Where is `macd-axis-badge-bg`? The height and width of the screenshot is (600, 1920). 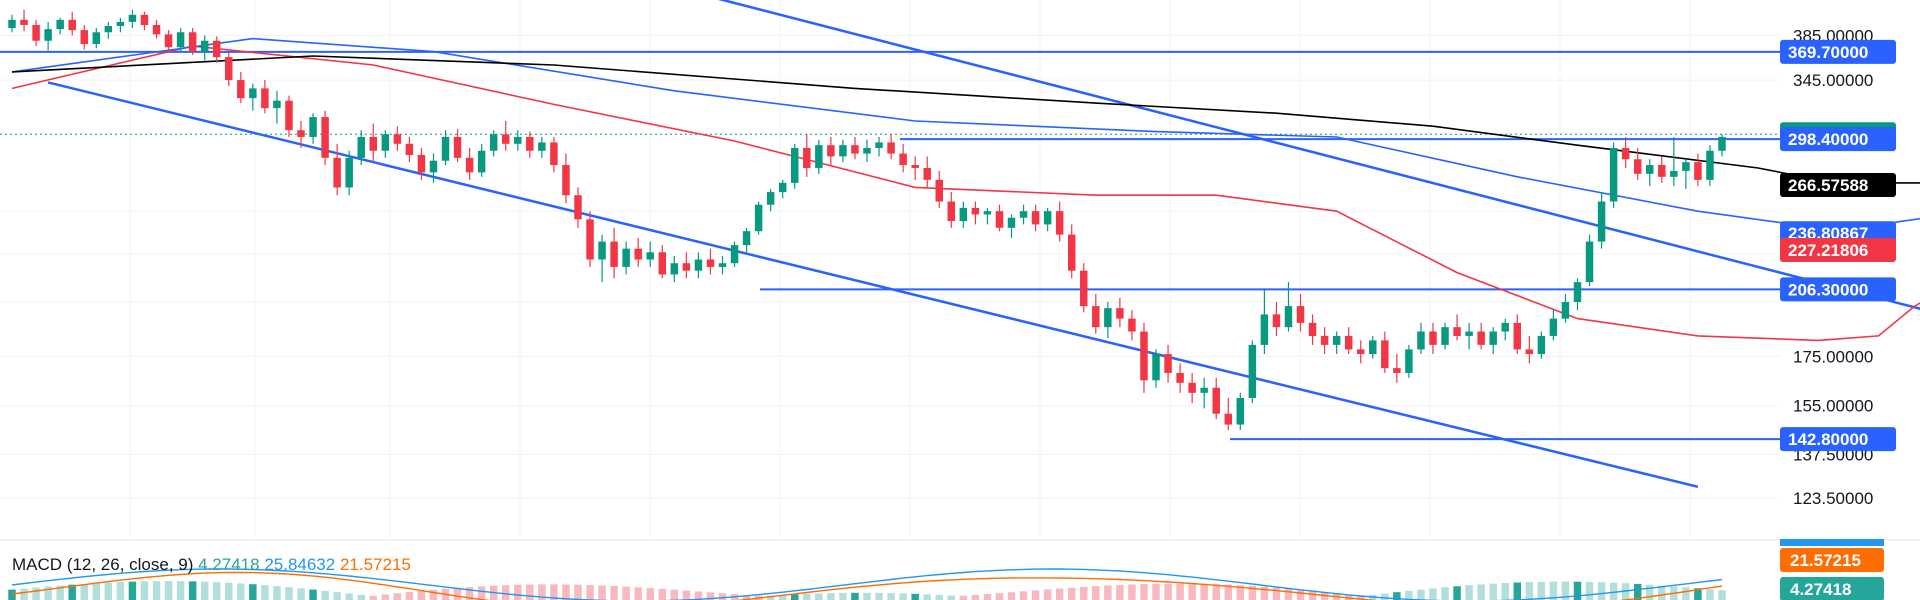
macd-axis-badge-bg is located at coordinates (1832, 560).